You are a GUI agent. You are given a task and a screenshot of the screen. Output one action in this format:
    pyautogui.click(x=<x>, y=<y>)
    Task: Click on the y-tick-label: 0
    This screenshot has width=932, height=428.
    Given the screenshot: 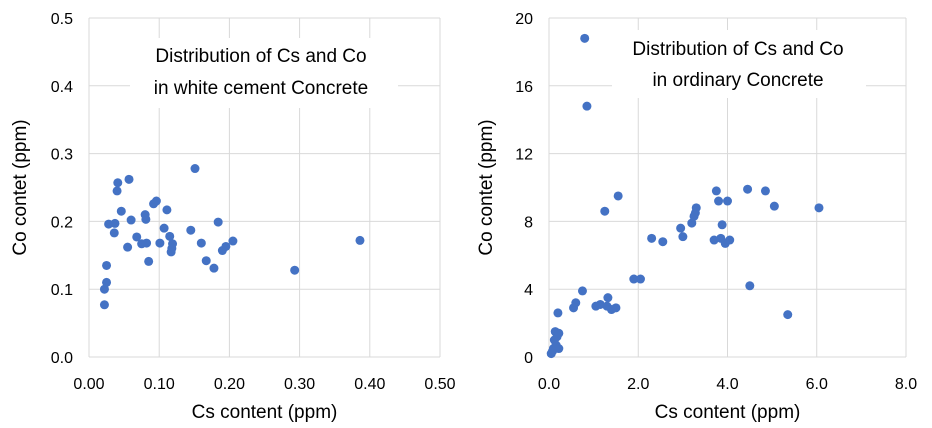 What is the action you would take?
    pyautogui.click(x=528, y=358)
    